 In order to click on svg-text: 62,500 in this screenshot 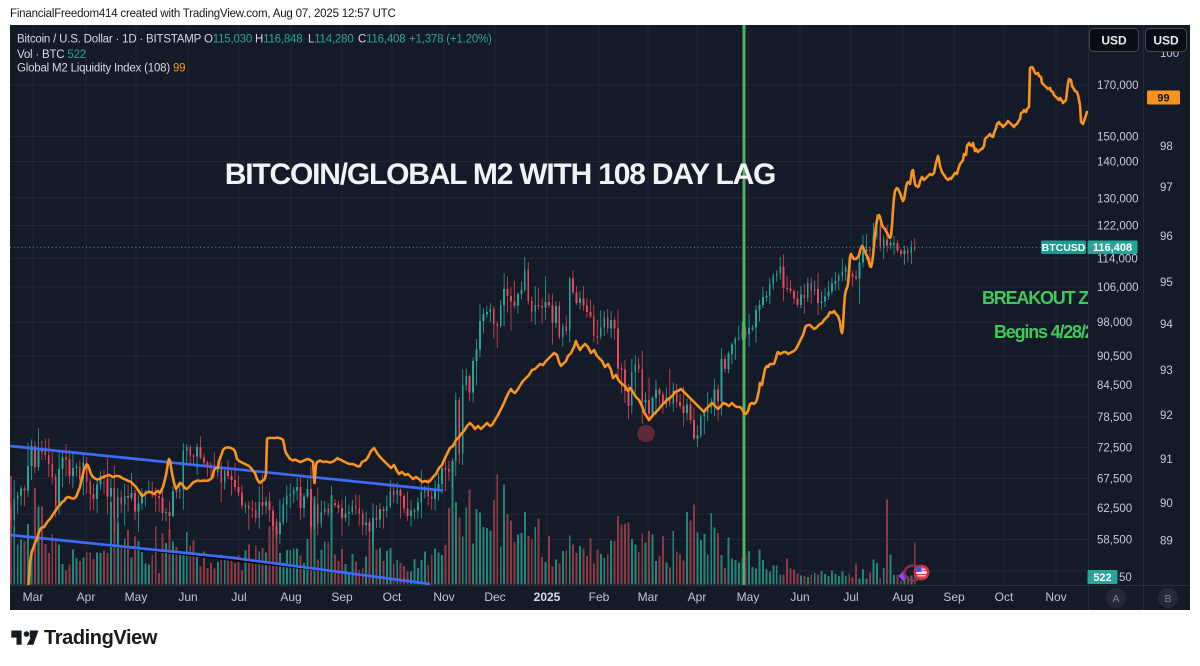, I will do `click(1114, 509)`.